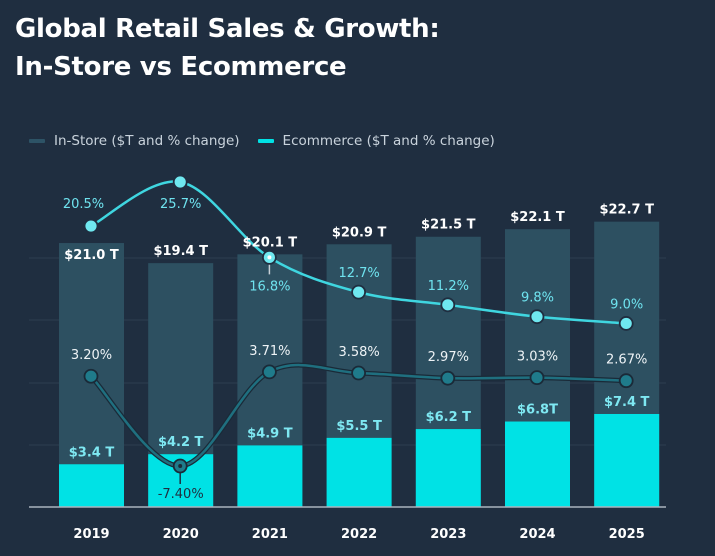 This screenshot has width=715, height=556. What do you see at coordinates (181, 67) in the screenshot?
I see `chart-title-line-2: In-Store vs Ecommerce` at bounding box center [181, 67].